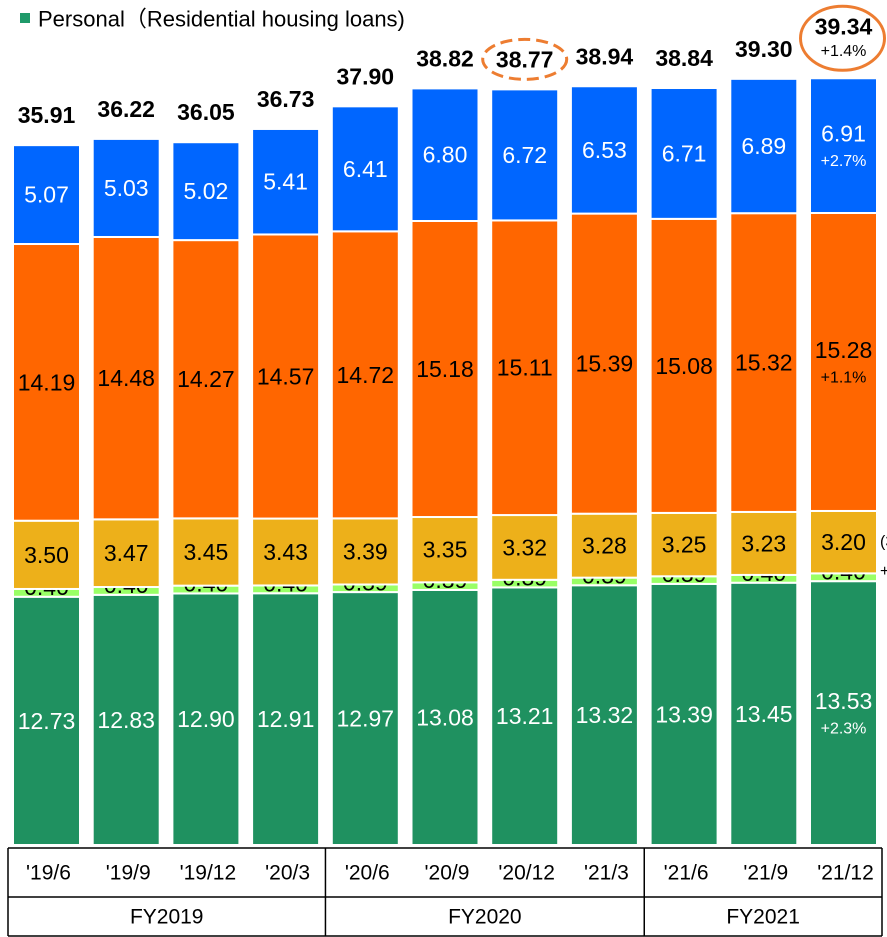 The height and width of the screenshot is (937, 887). I want to click on value-label: 6.80, so click(445, 155).